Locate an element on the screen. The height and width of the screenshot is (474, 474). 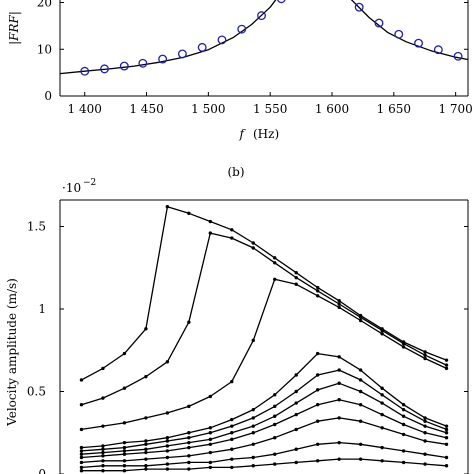
frf-x-tick-label: 1 650 is located at coordinates (394, 109).